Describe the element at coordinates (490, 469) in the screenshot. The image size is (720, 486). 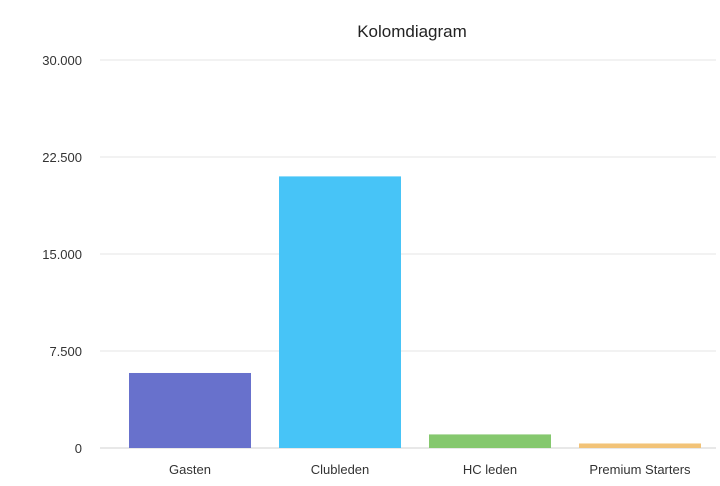
I see `x-category-label: HC leden` at that location.